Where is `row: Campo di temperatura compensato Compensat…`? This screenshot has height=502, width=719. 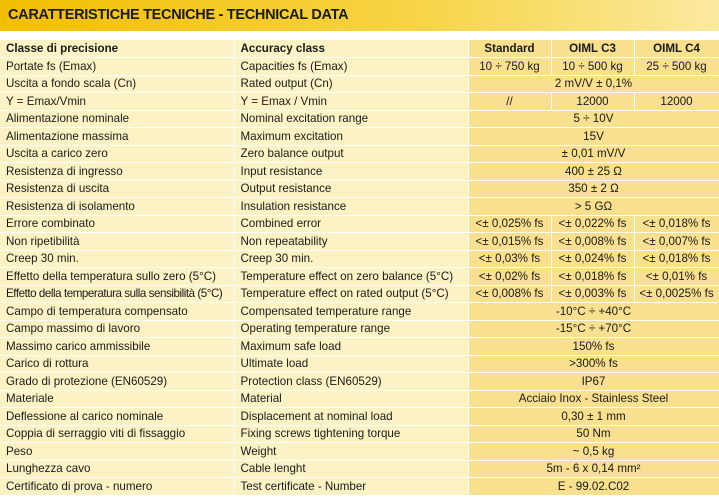 row: Campo di temperatura compensato Compensat… is located at coordinates (359, 311).